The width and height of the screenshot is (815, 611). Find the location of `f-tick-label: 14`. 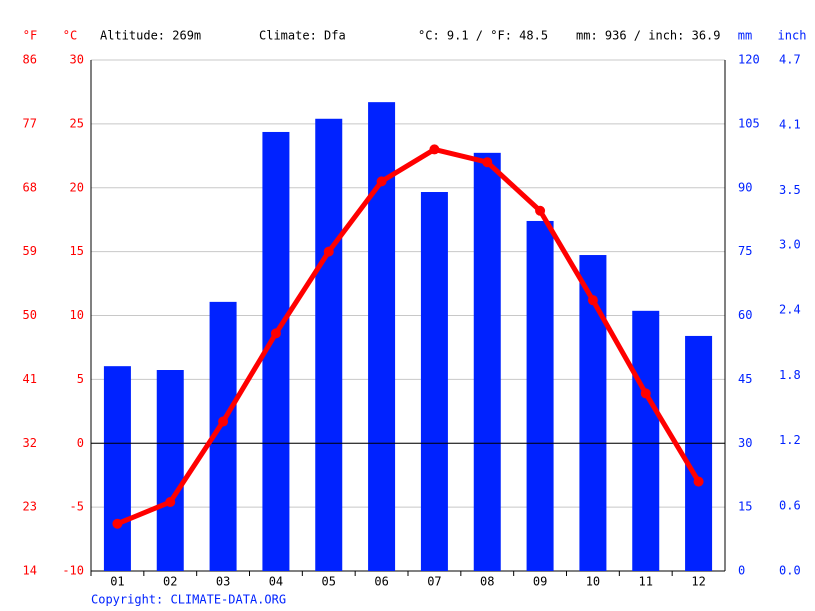

f-tick-label: 14 is located at coordinates (30, 571).